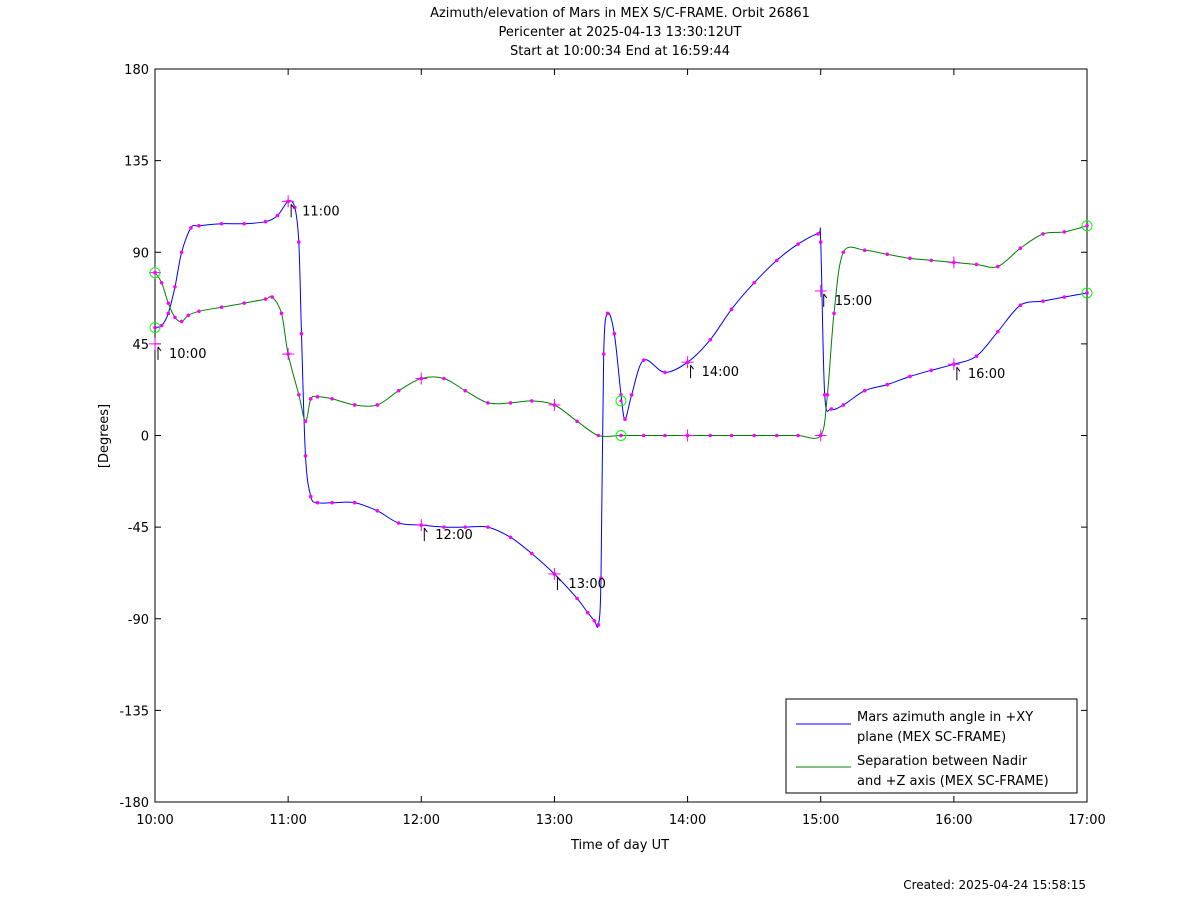 The width and height of the screenshot is (1200, 901). Describe the element at coordinates (136, 162) in the screenshot. I see `y-tick-label: 135` at that location.